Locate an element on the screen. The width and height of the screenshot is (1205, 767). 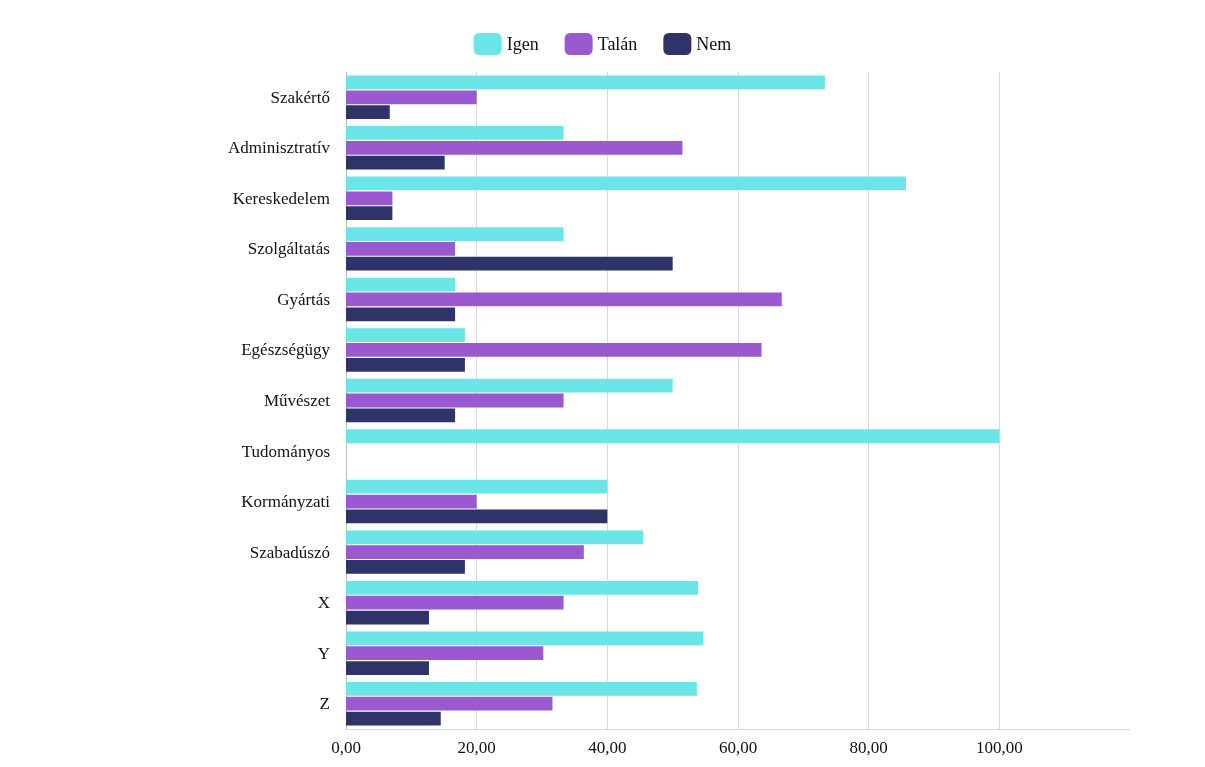
y-tick-label: Egészségügy is located at coordinates (286, 350).